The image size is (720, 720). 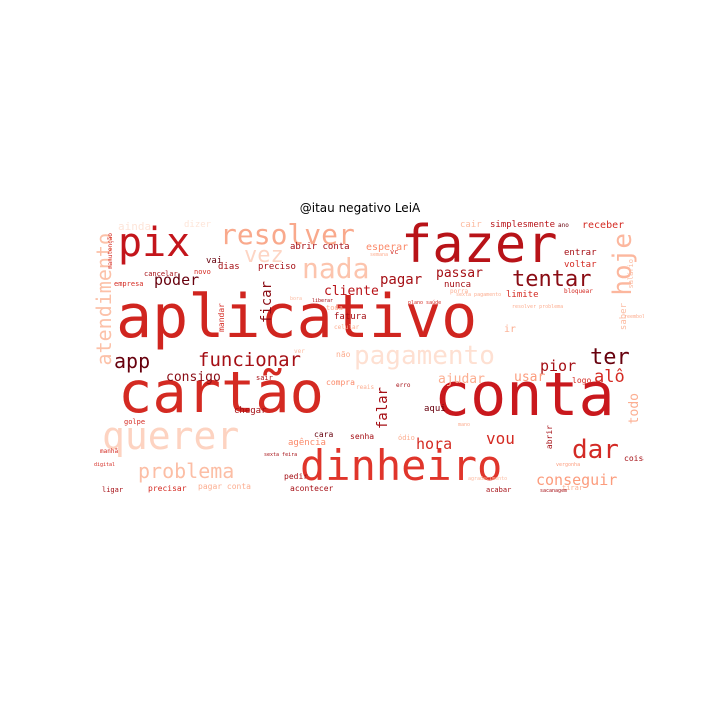 I want to click on word: acontecer, so click(x=312, y=488).